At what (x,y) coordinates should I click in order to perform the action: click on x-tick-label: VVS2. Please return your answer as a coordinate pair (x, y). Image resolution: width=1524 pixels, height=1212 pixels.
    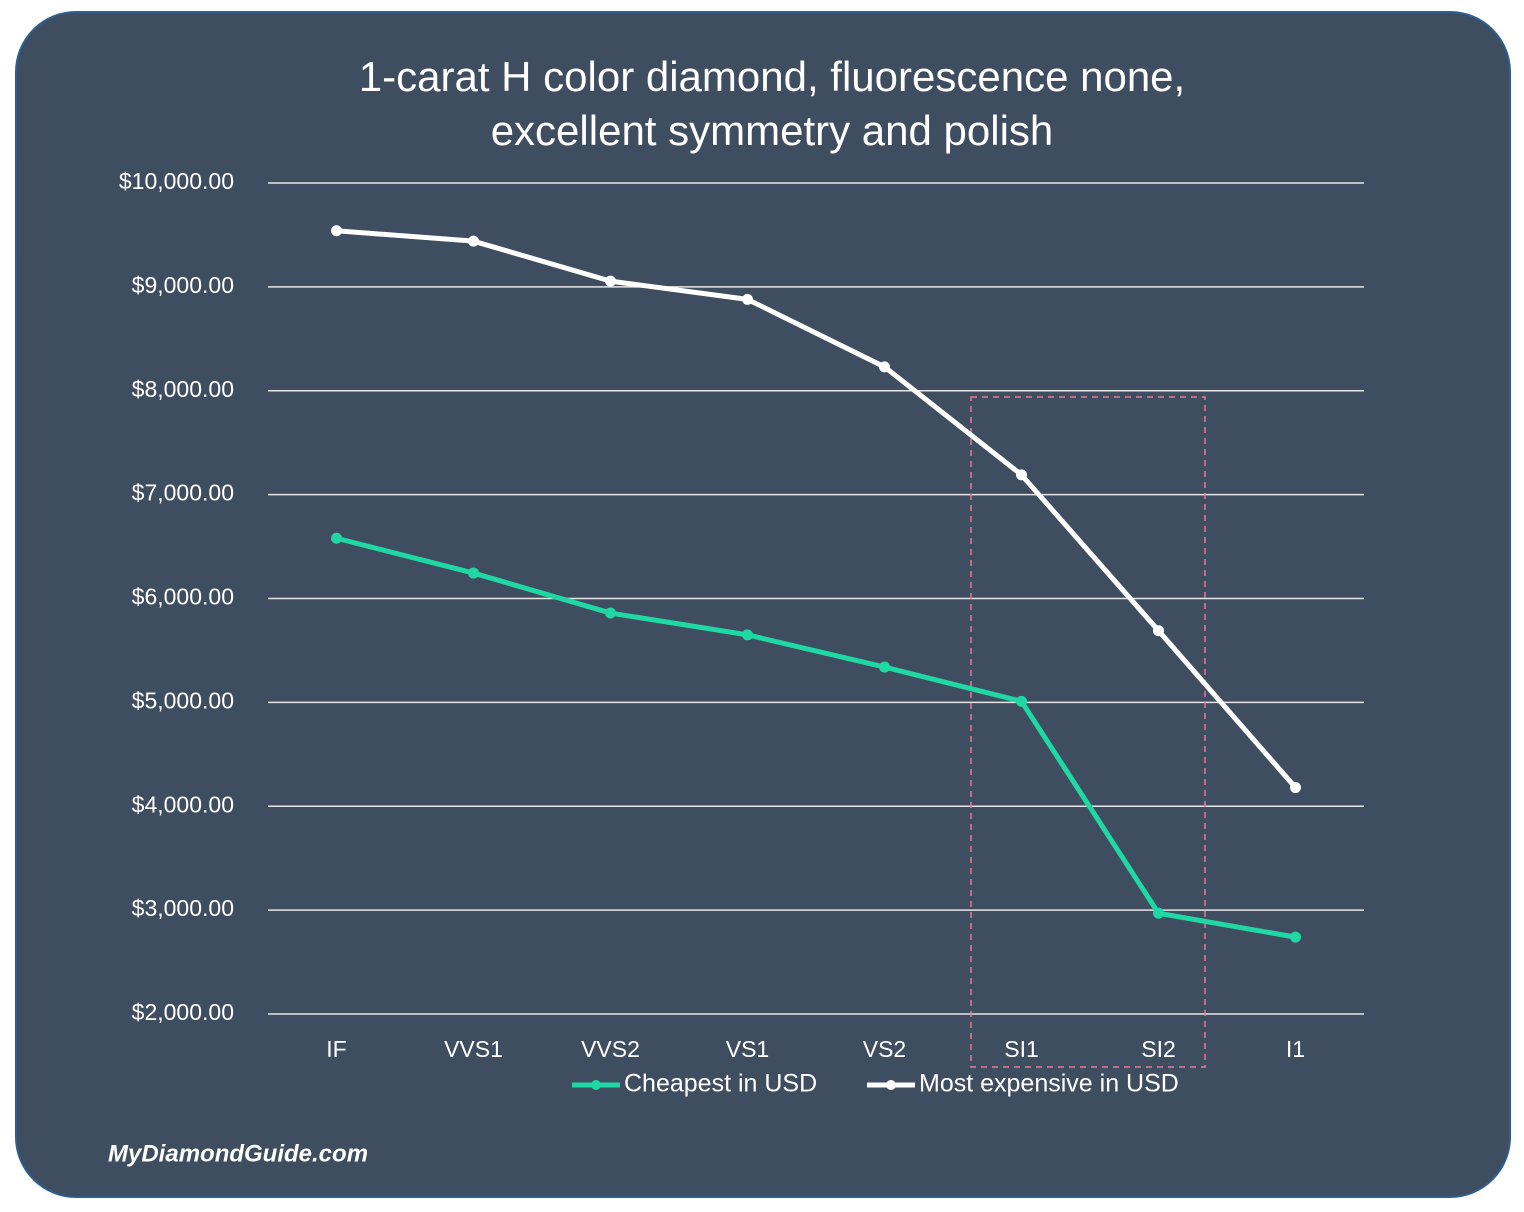
    Looking at the image, I should click on (610, 1049).